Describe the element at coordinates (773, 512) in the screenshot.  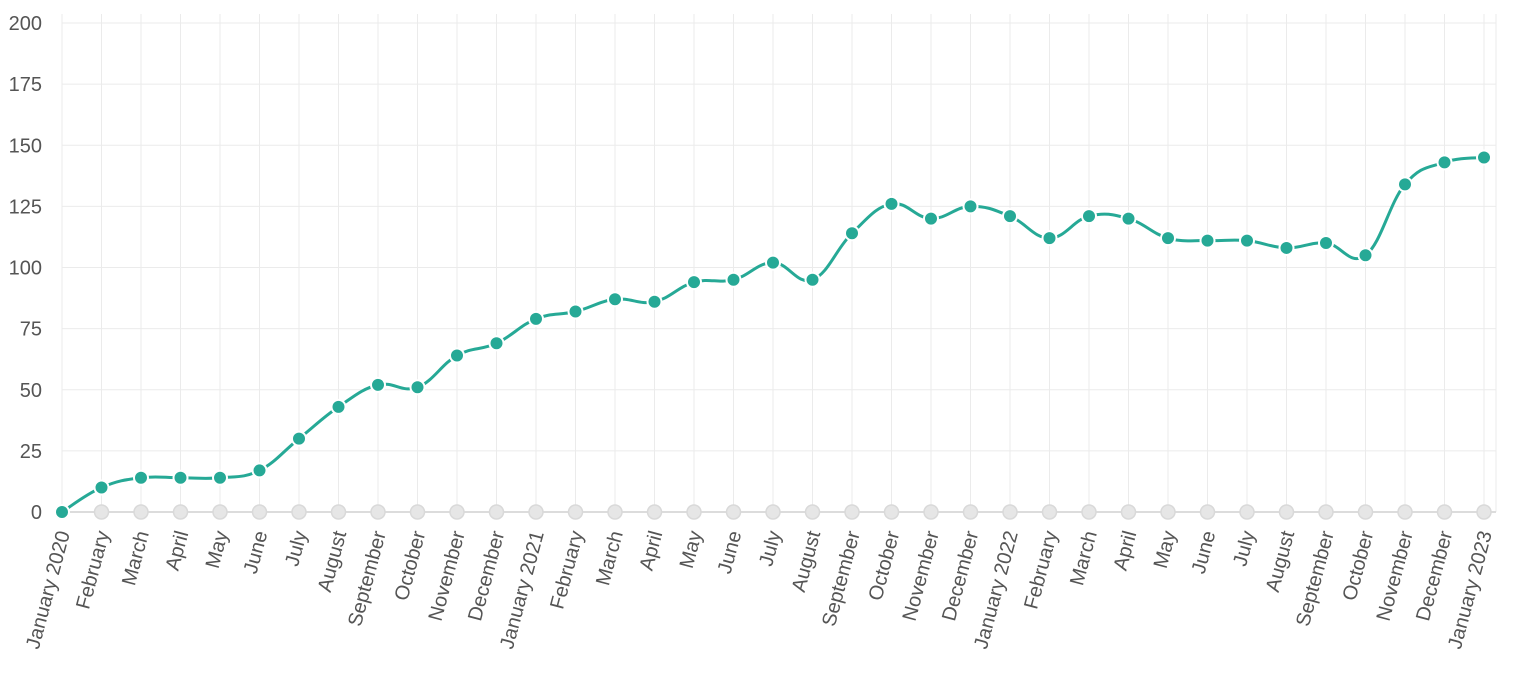
I see `baseline-markers` at that location.